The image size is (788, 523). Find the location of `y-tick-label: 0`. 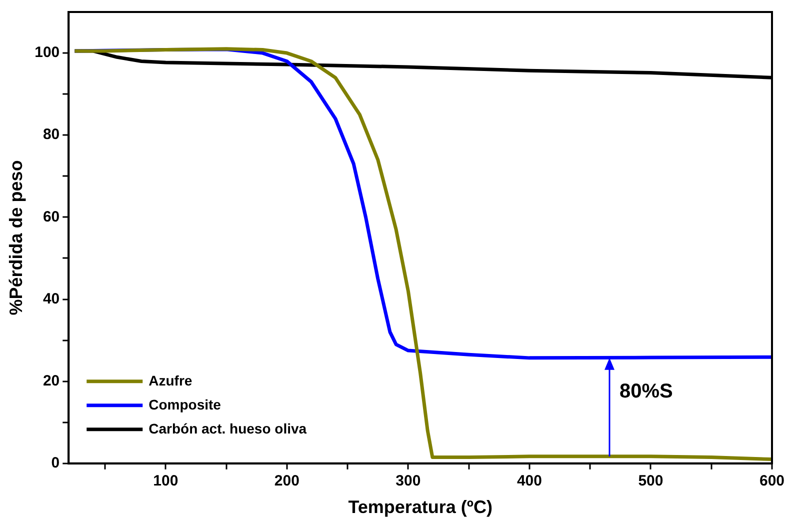

y-tick-label: 0 is located at coordinates (55, 463).